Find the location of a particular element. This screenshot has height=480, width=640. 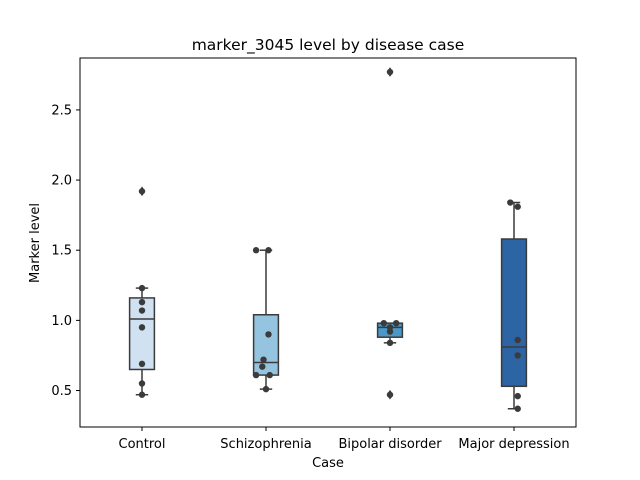

strip-points-major-depression is located at coordinates (514, 305).